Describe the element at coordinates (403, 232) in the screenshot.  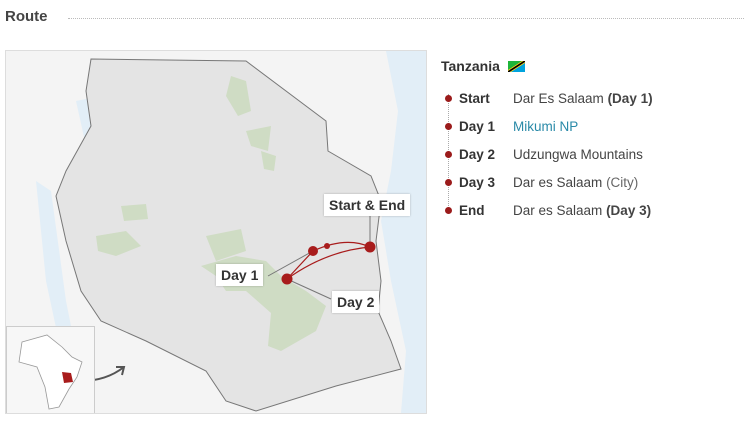
I see `sea` at that location.